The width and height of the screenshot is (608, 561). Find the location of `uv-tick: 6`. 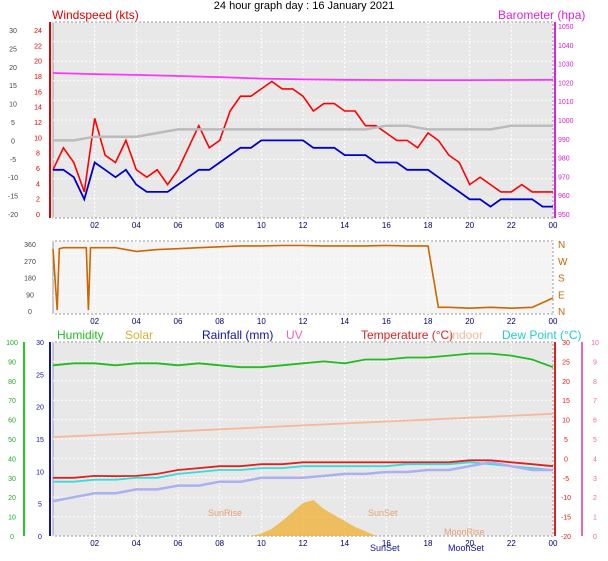

uv-tick: 6 is located at coordinates (595, 421).